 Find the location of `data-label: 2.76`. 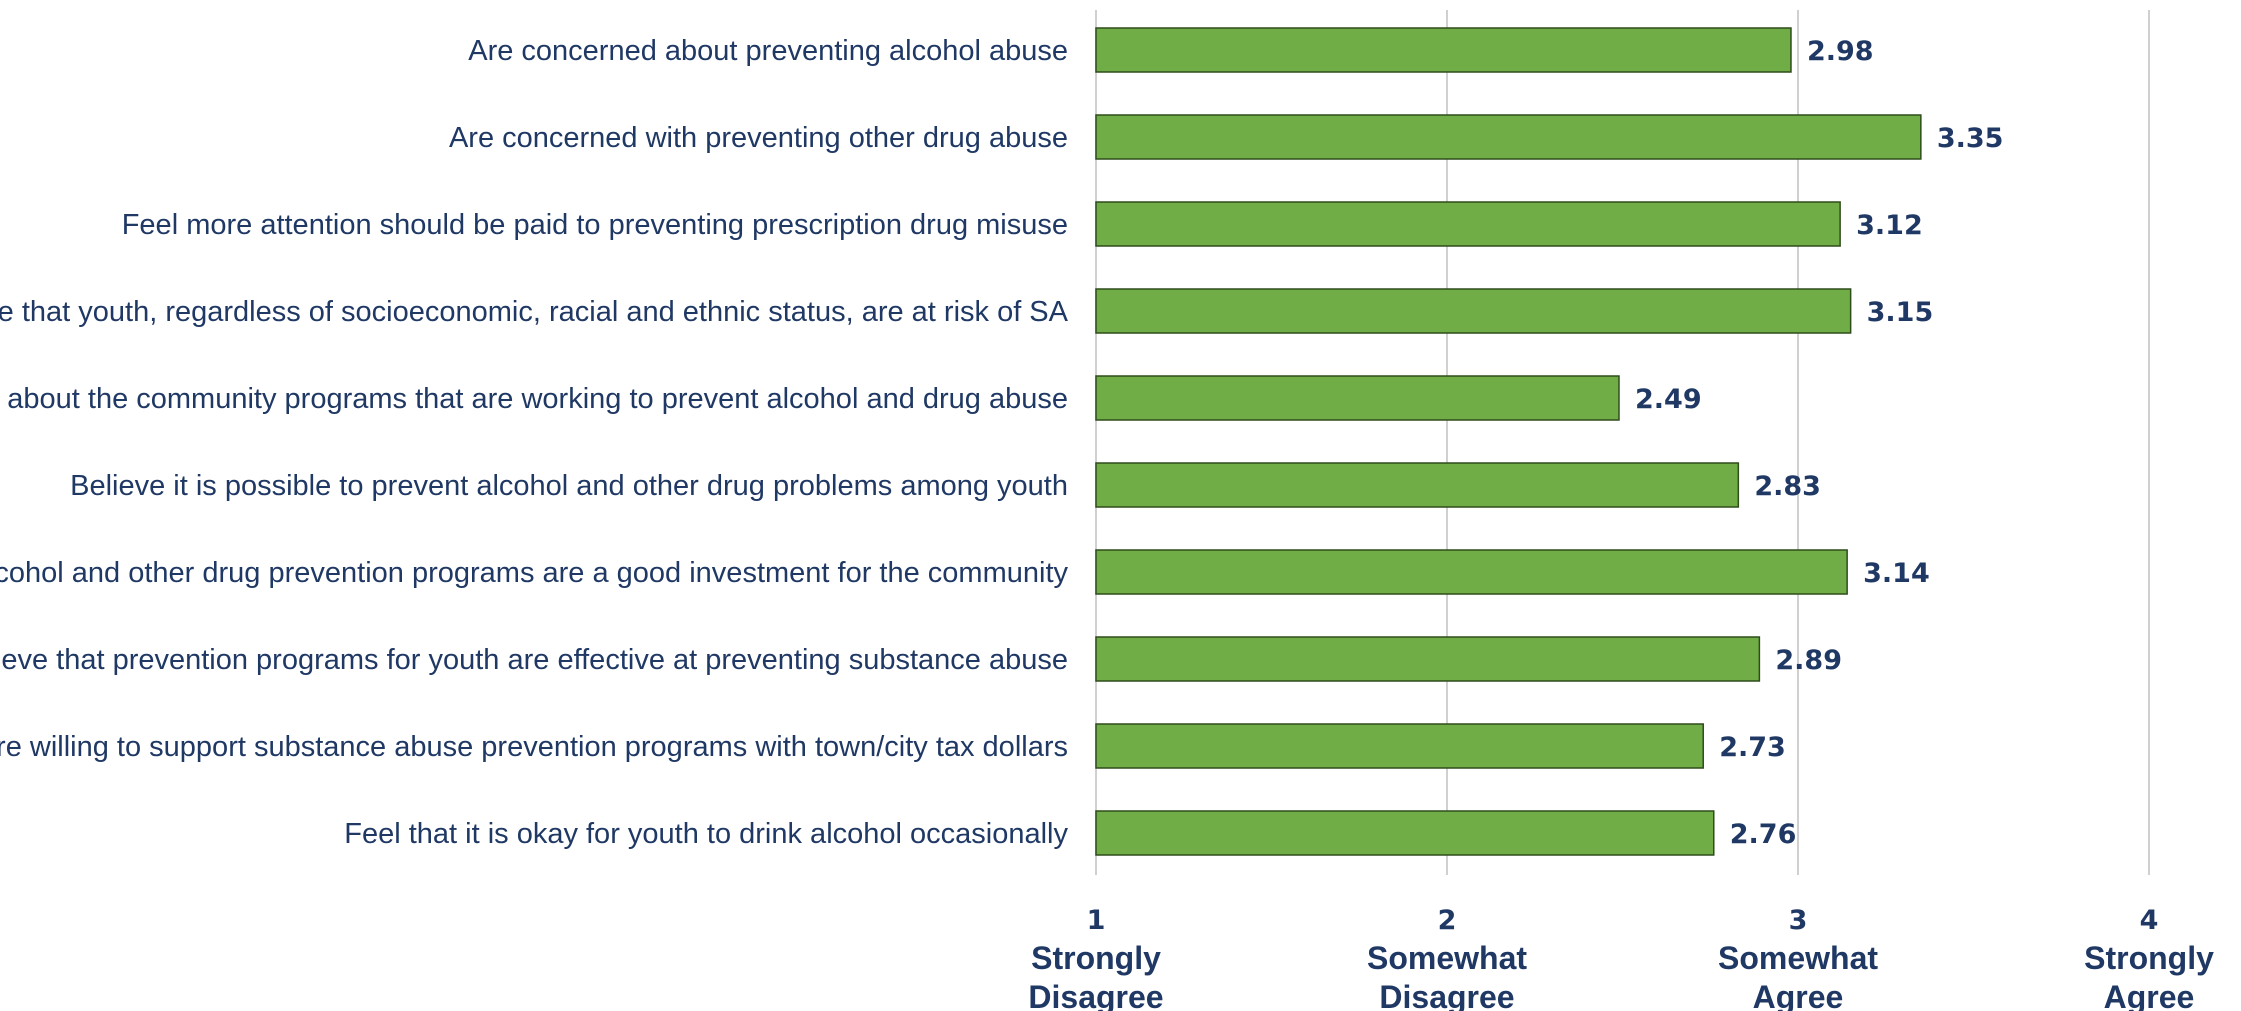

data-label: 2.76 is located at coordinates (1763, 834).